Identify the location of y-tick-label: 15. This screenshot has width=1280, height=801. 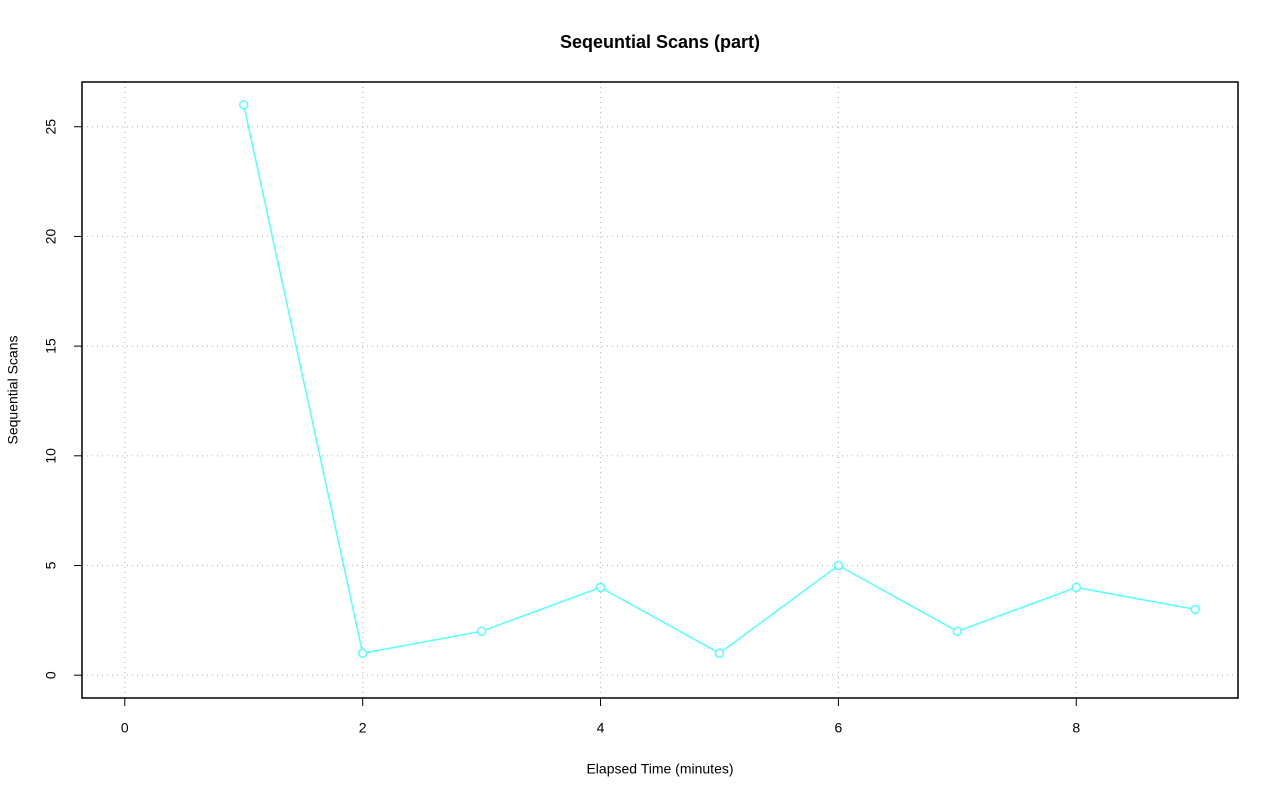
(51, 346).